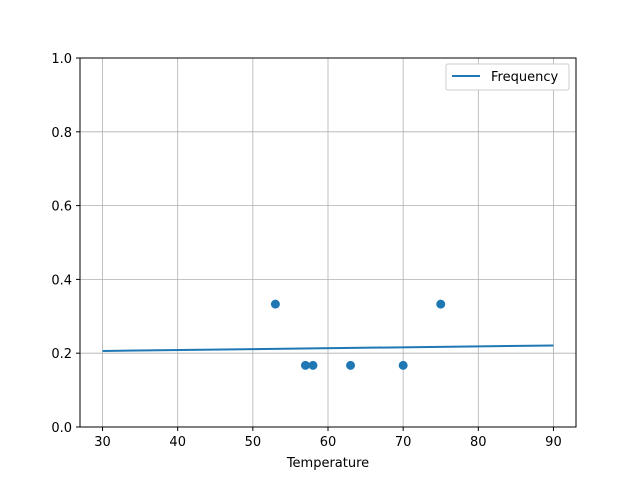 Image resolution: width=640 pixels, height=480 pixels. Describe the element at coordinates (524, 77) in the screenshot. I see `legend-label: Frequency` at that location.